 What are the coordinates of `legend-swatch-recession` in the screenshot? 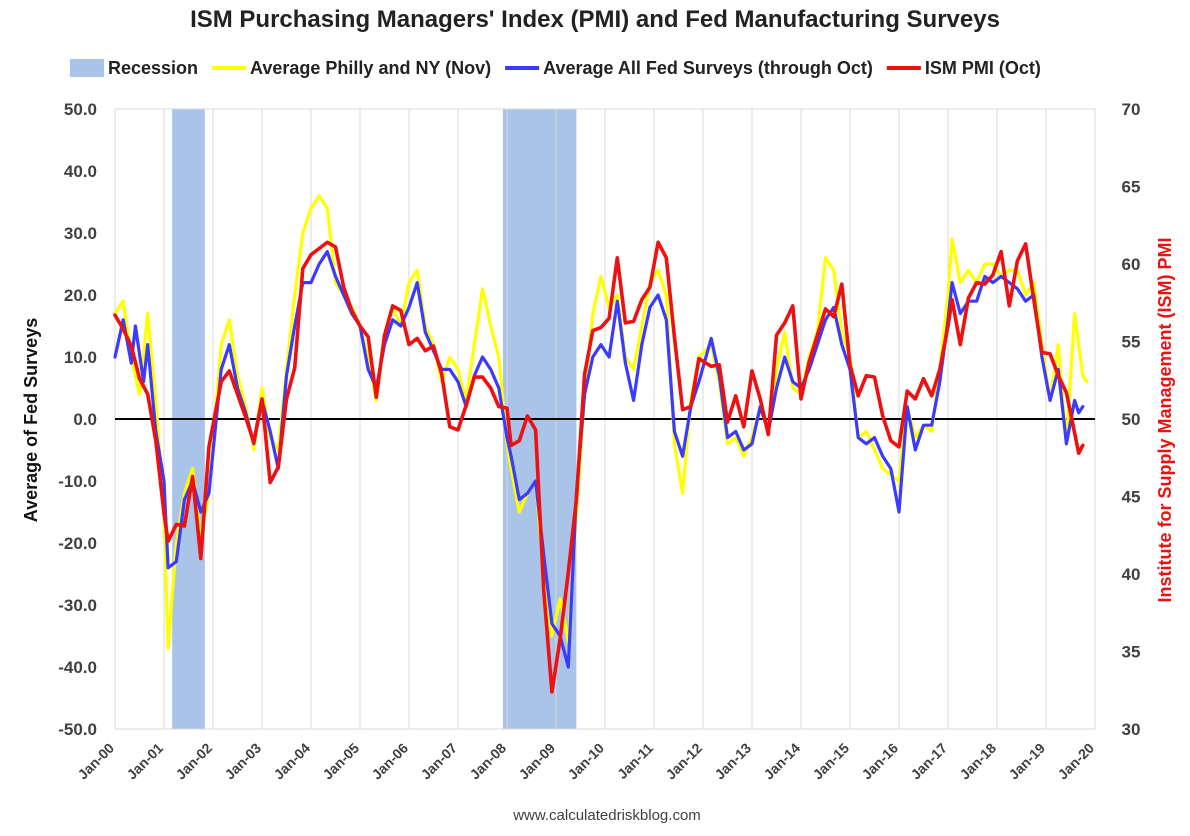 It's located at (87, 68).